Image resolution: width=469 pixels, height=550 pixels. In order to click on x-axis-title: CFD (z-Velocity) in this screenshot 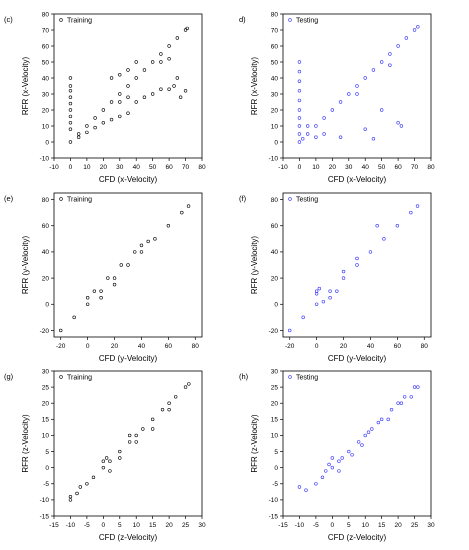, I will do `click(357, 537)`.